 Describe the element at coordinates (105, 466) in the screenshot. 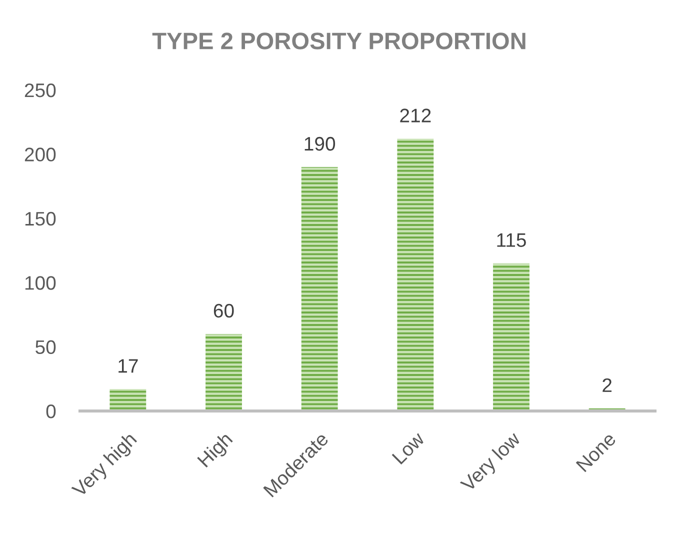

I see `x-tick-label: Very high` at that location.